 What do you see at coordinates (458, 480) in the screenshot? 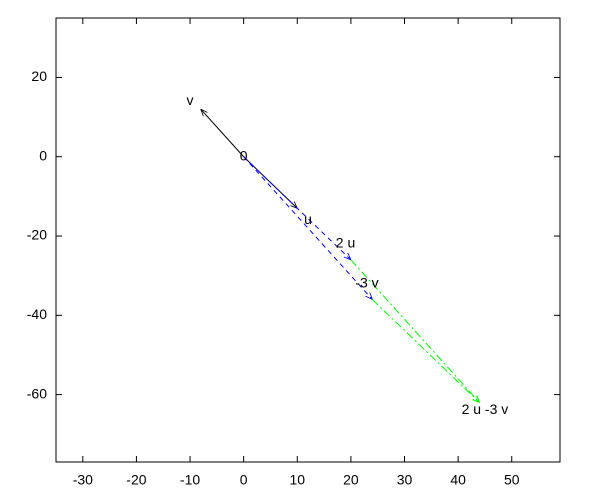
I see `x-tick-label: 40` at bounding box center [458, 480].